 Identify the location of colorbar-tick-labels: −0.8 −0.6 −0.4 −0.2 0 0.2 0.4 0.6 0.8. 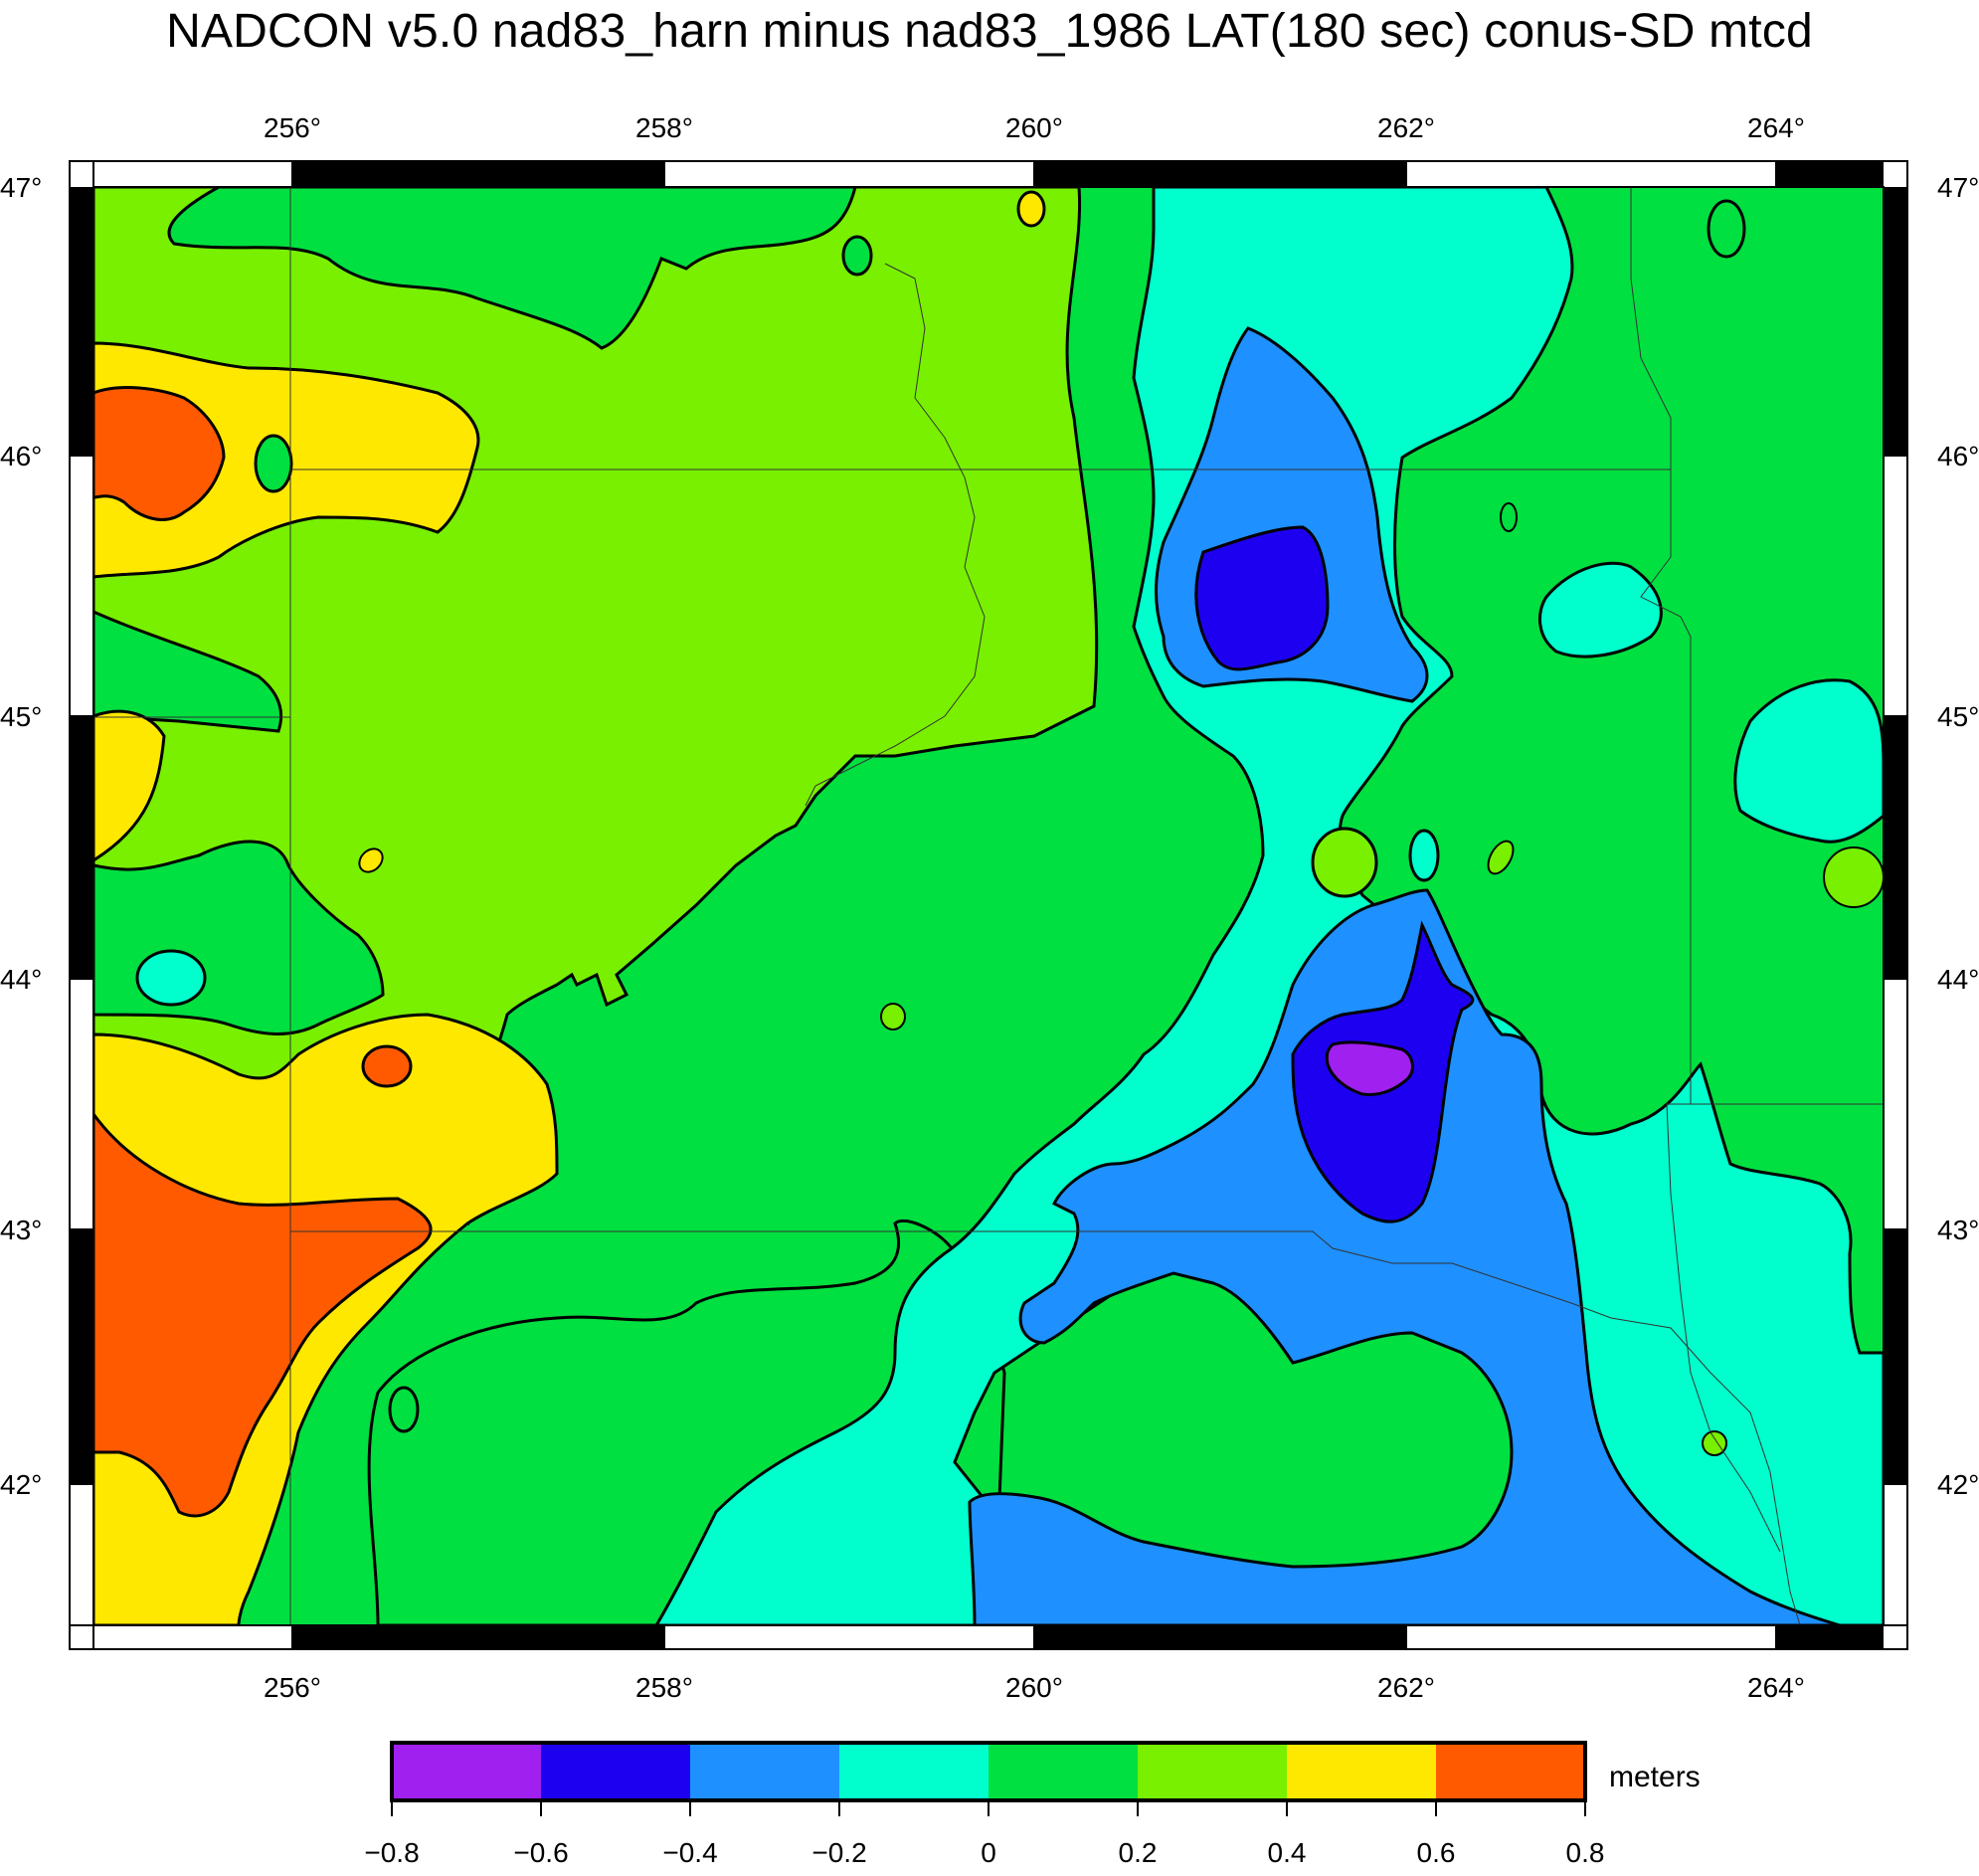
(984, 1852).